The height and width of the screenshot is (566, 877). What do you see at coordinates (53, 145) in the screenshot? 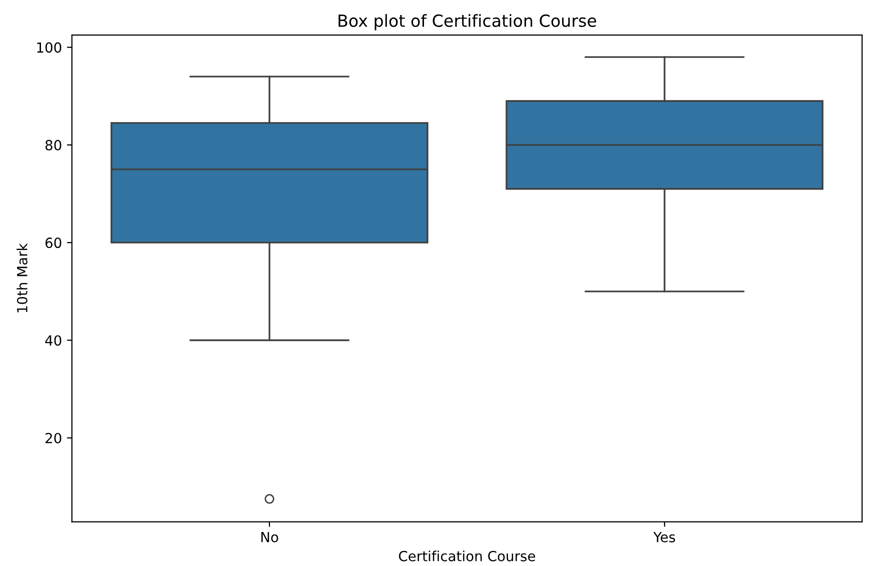
I see `y-tick-label: 80` at bounding box center [53, 145].